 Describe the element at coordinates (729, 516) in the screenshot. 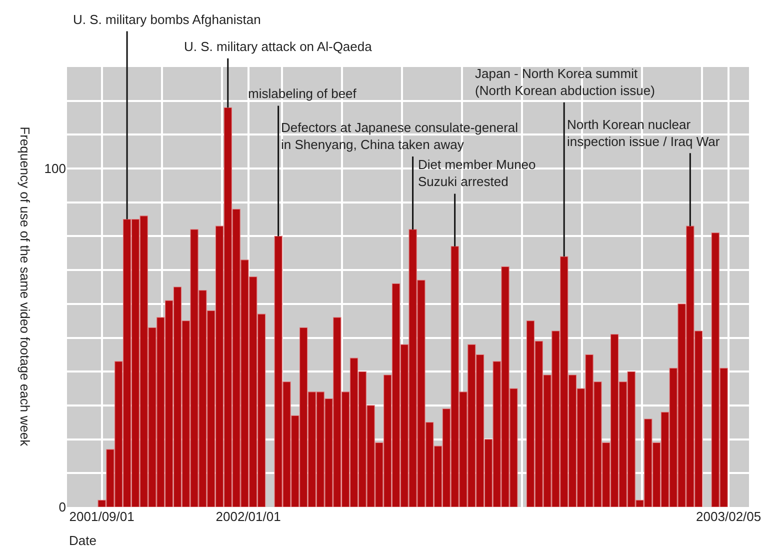

I see `x-tick-label: 2003/02/05` at that location.